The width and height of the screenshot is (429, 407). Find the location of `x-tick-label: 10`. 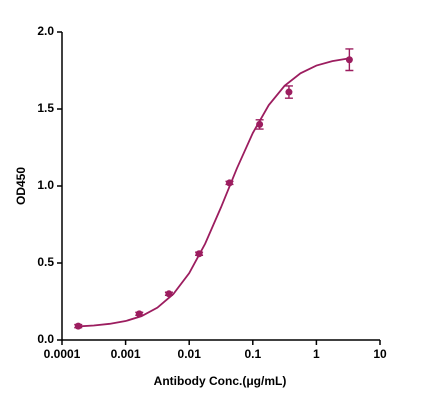

x-tick-label: 10 is located at coordinates (380, 354).